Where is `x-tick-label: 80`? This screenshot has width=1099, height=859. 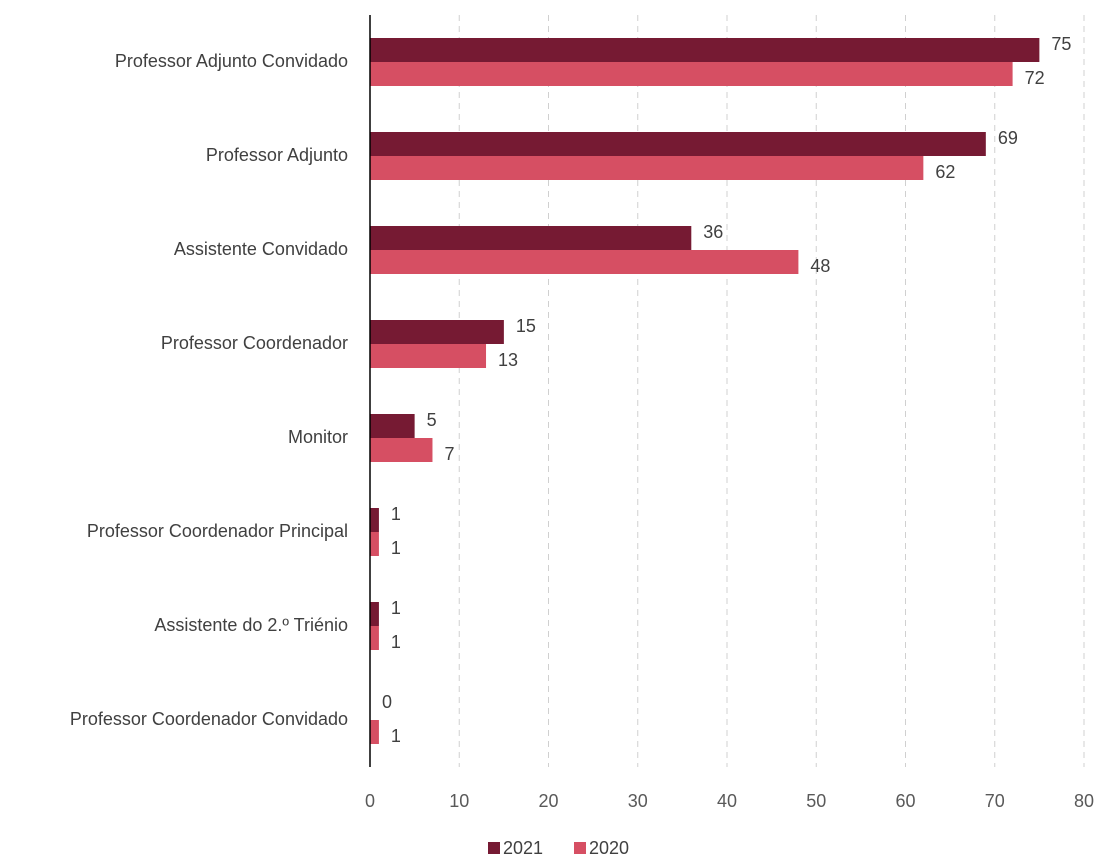
x-tick-label: 80 is located at coordinates (1084, 801).